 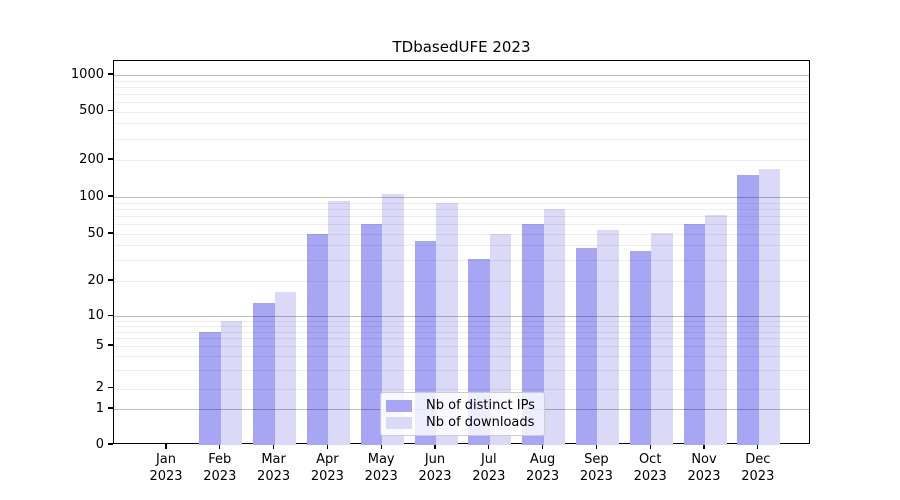 I want to click on y-tick-label: 1, so click(x=99, y=408).